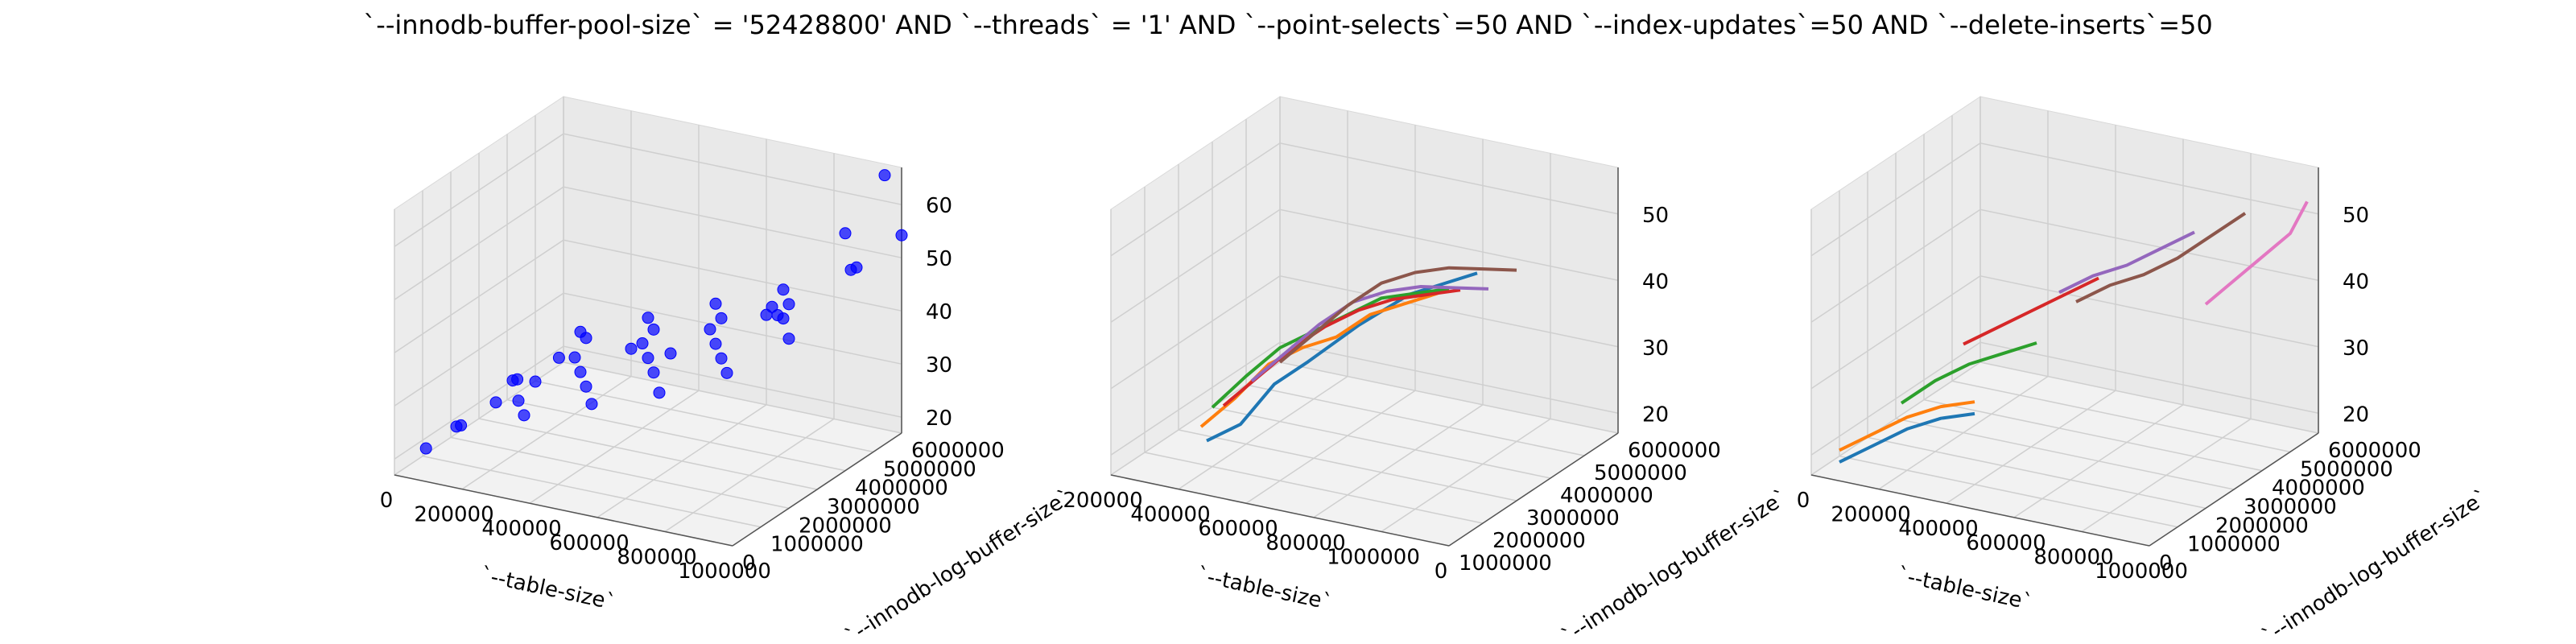 The width and height of the screenshot is (2576, 644). What do you see at coordinates (958, 451) in the screenshot?
I see `y-tick-label: 6000000` at bounding box center [958, 451].